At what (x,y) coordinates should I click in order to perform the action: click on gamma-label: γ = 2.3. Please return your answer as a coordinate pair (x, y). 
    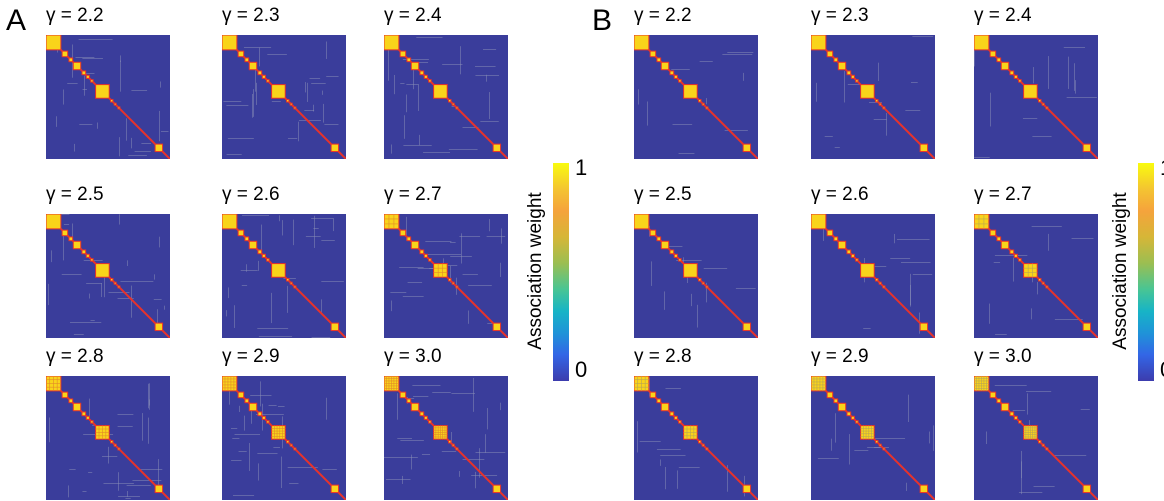
    Looking at the image, I should click on (251, 15).